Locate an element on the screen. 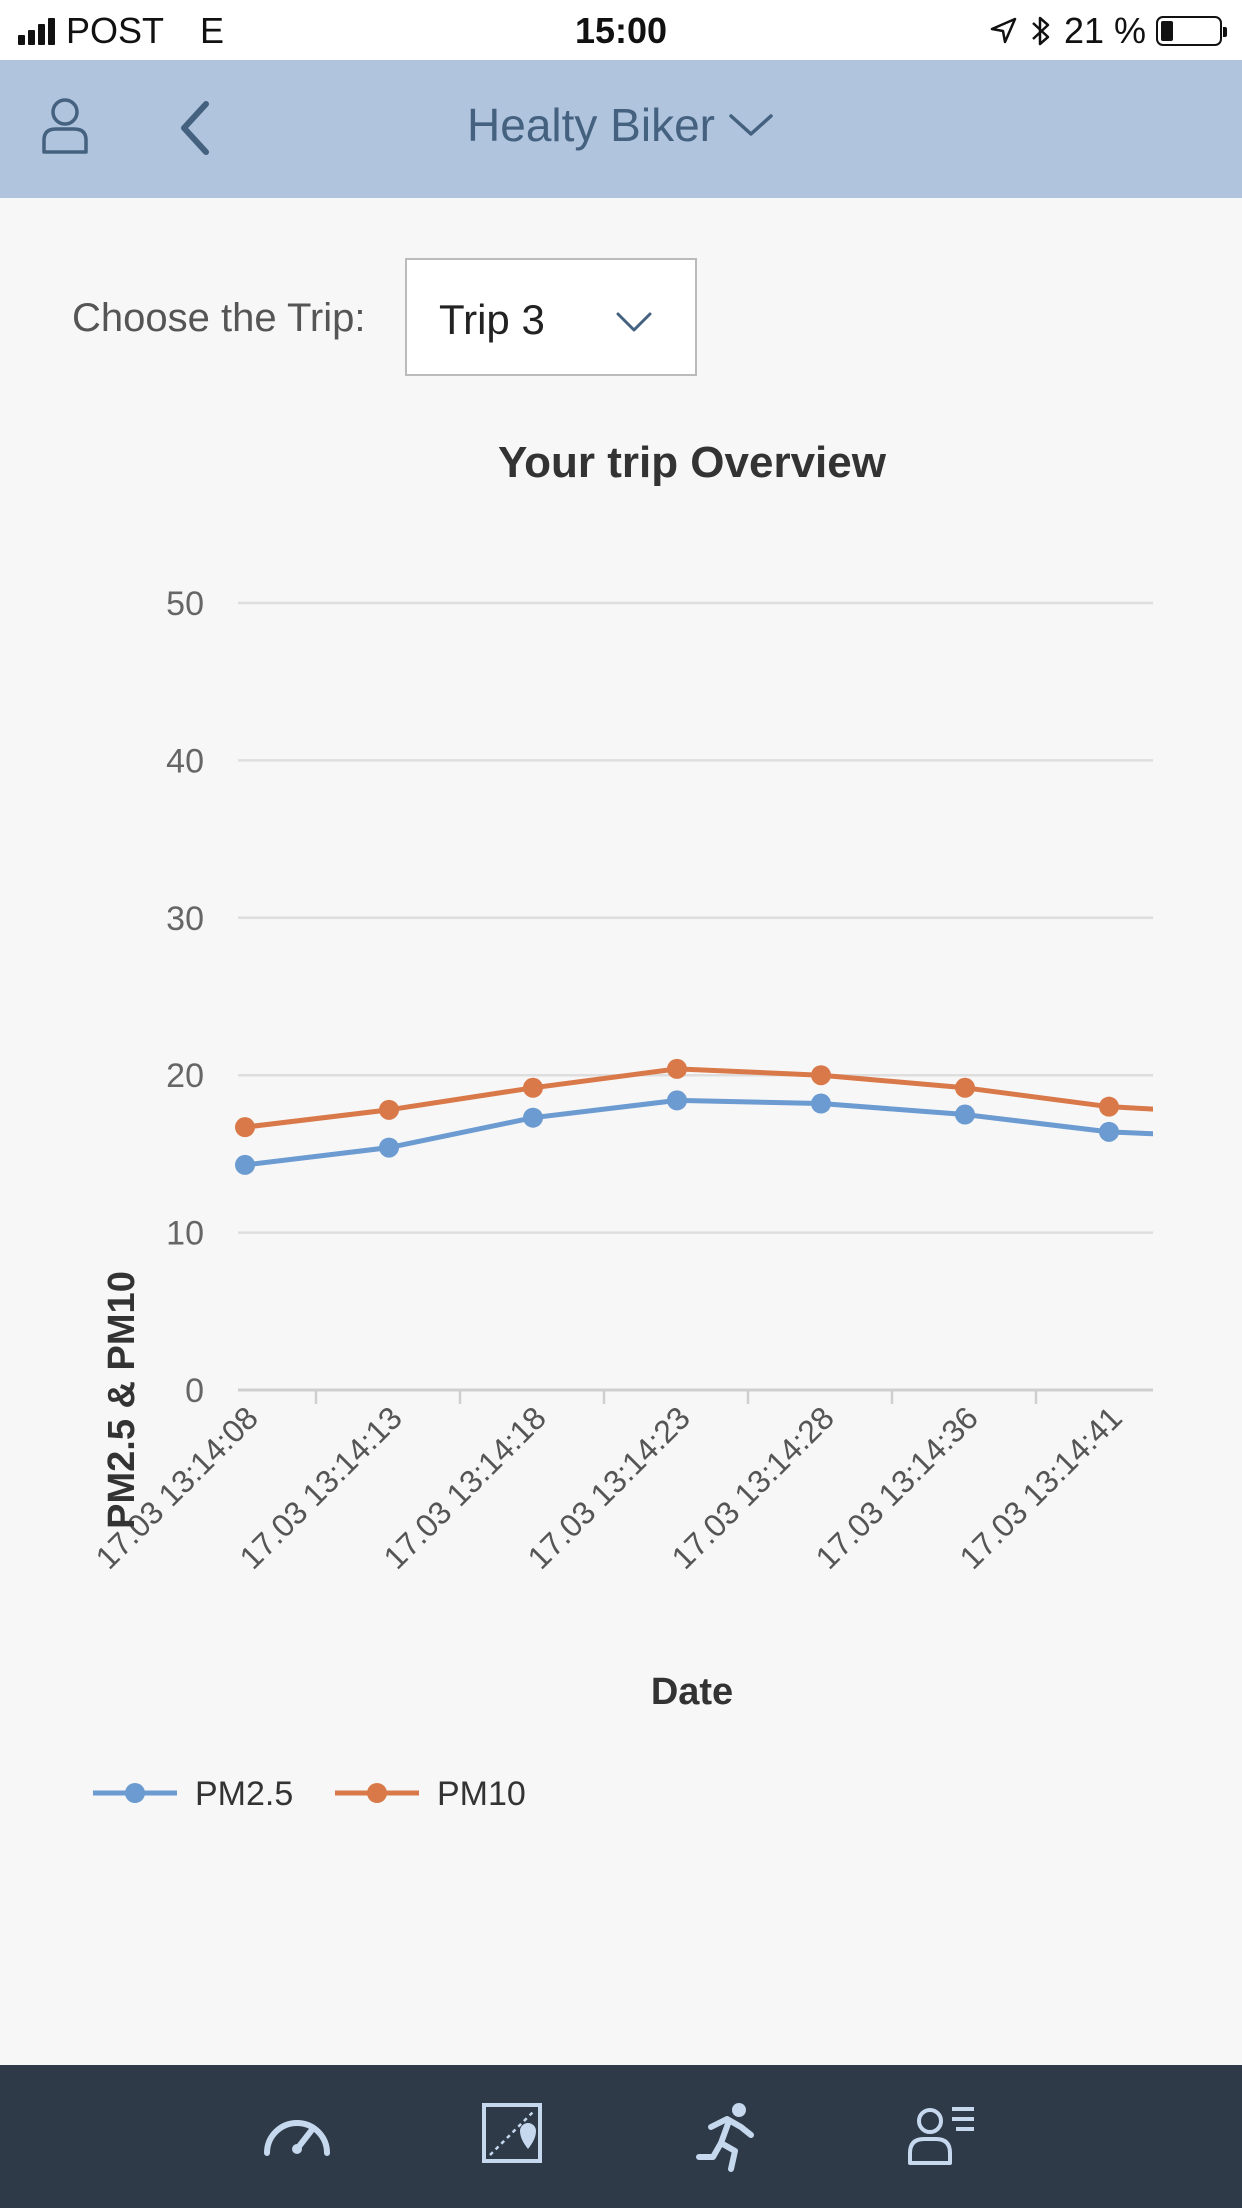 The width and height of the screenshot is (1242, 2208). series-line-pm25 is located at coordinates (698, 1132).